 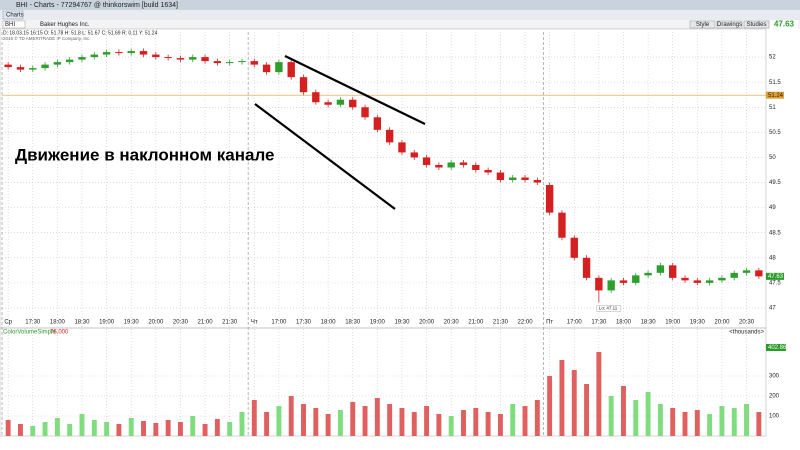 What do you see at coordinates (8, 323) in the screenshot?
I see `x-tick-label: Ср` at bounding box center [8, 323].